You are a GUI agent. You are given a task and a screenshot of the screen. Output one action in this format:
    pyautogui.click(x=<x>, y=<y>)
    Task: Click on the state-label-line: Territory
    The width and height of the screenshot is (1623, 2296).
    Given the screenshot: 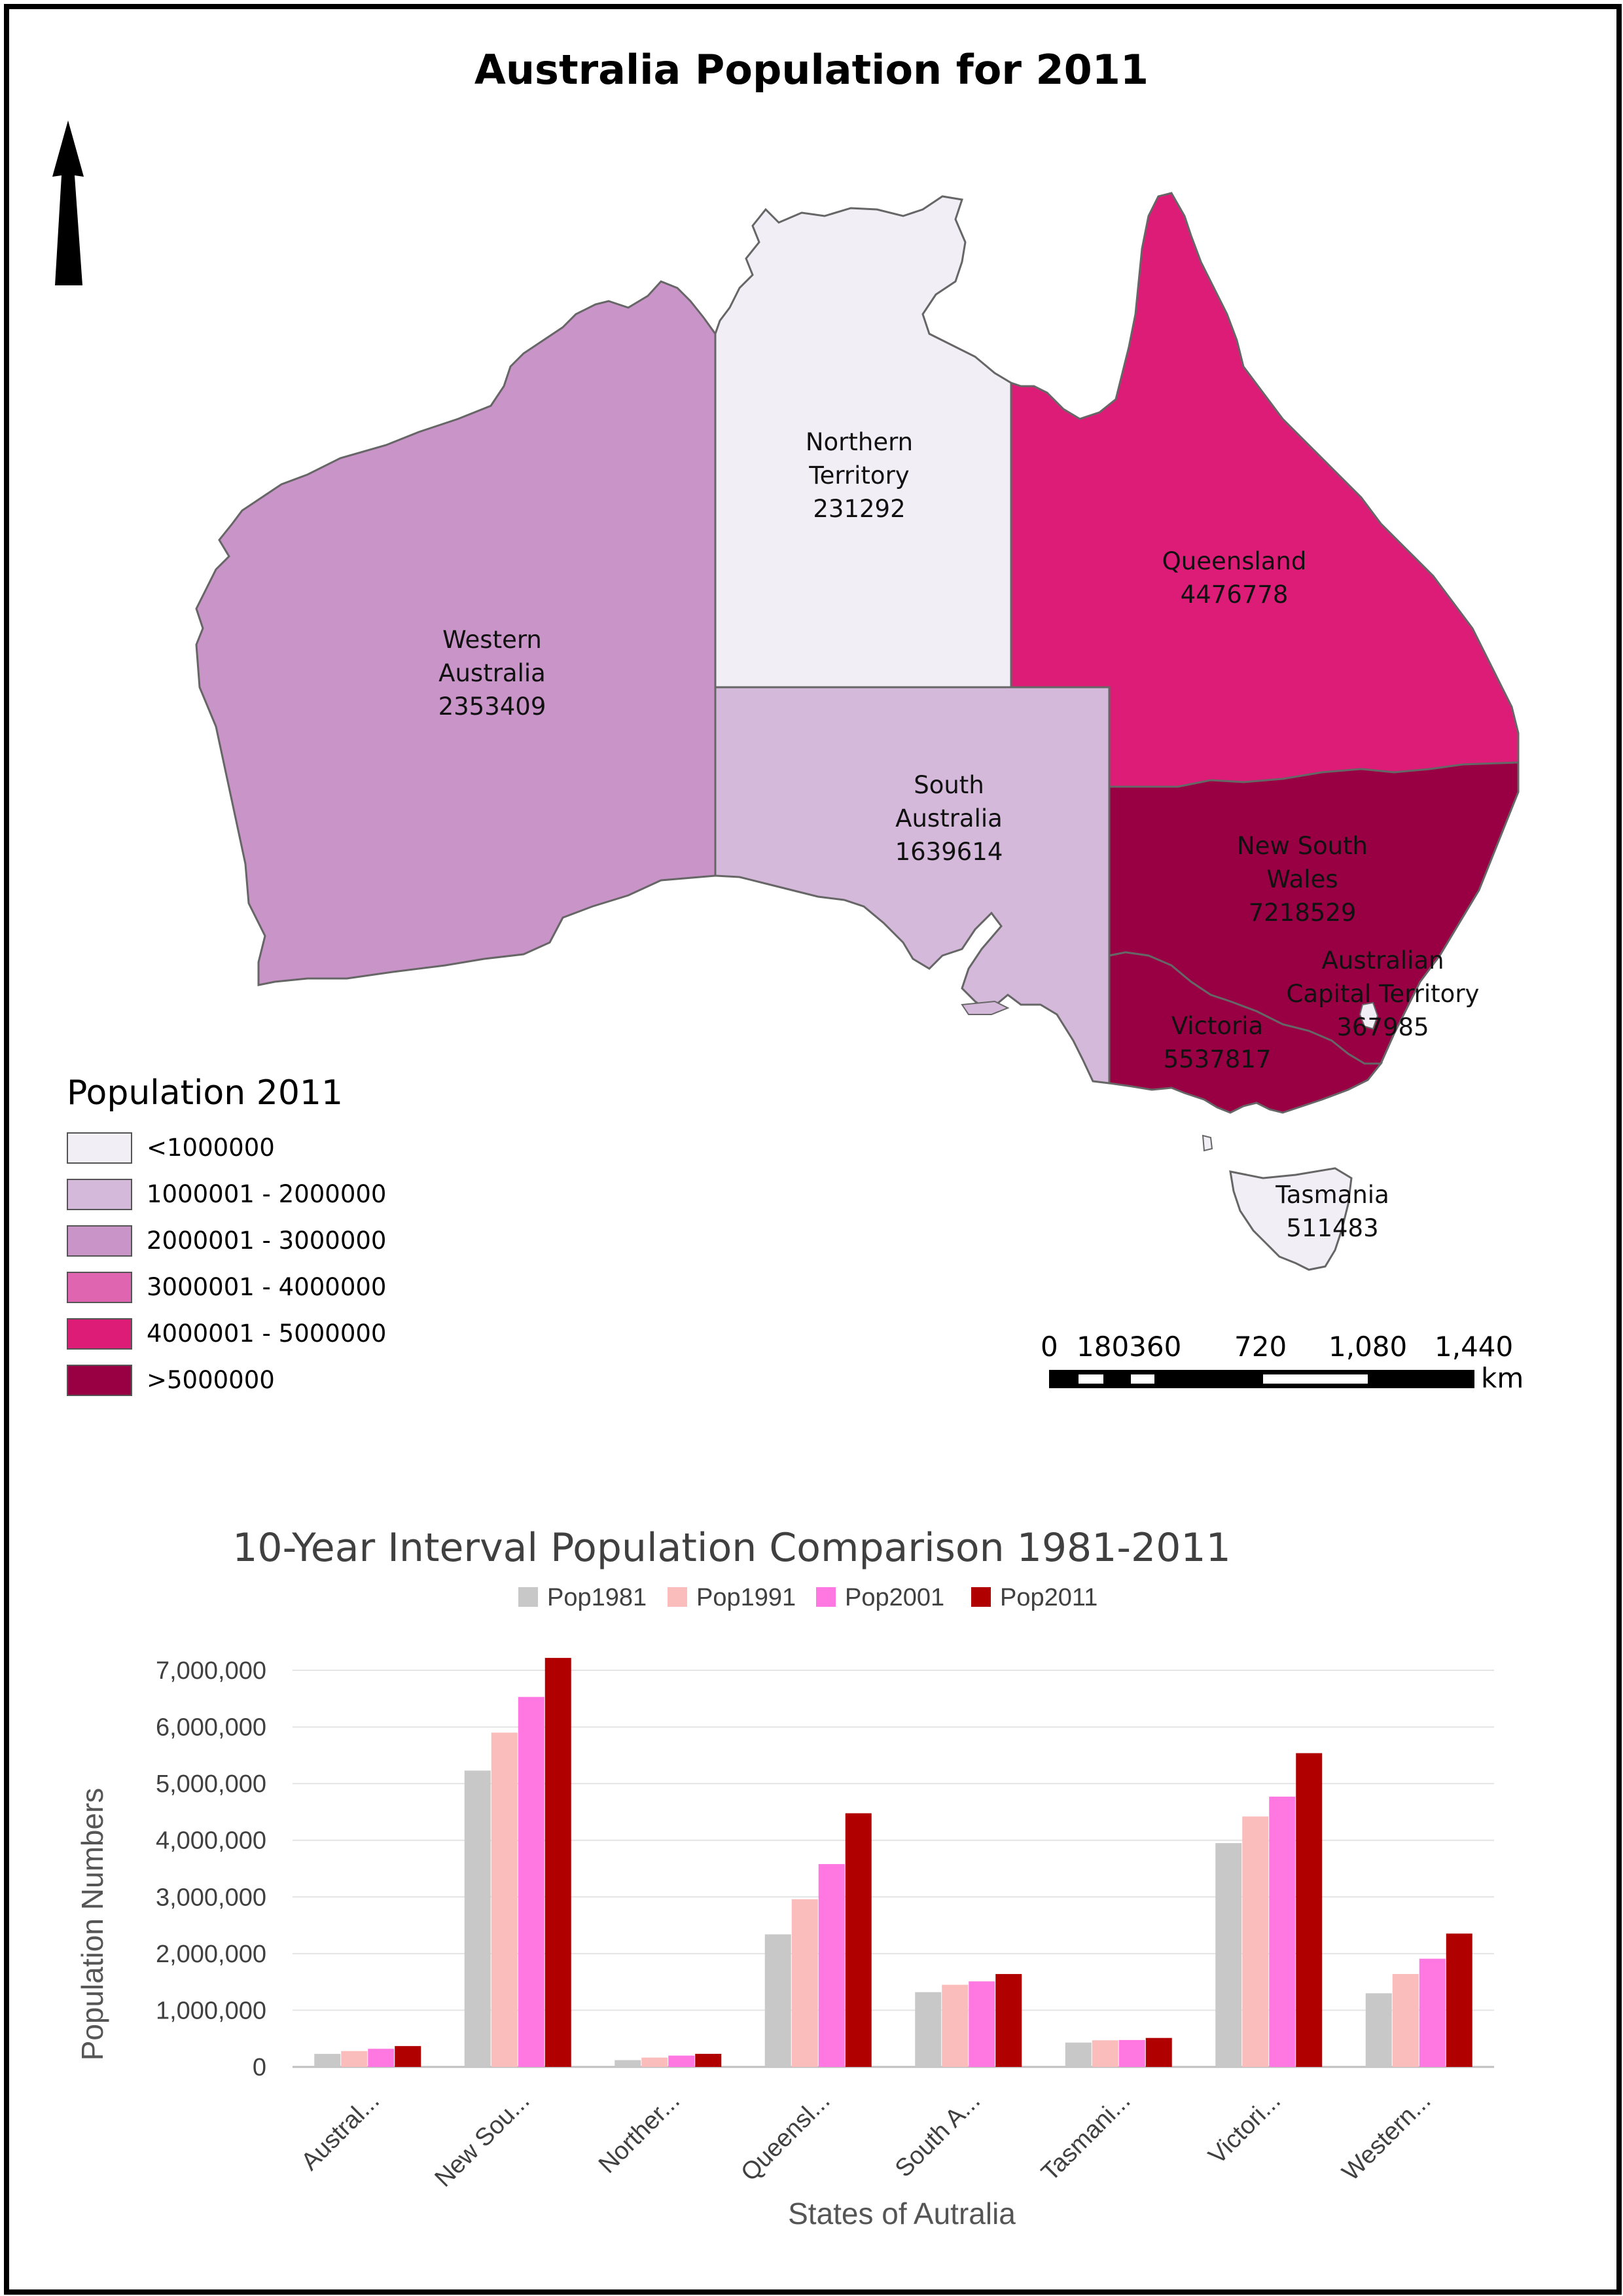 What is the action you would take?
    pyautogui.click(x=859, y=476)
    